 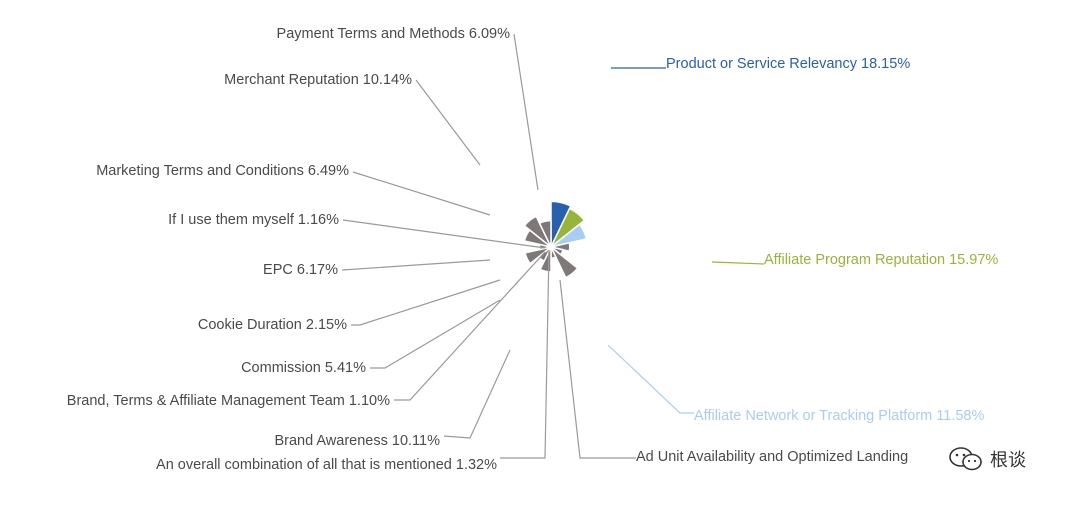 I want to click on slice-label-8: Commission 5.41%, so click(x=303, y=368).